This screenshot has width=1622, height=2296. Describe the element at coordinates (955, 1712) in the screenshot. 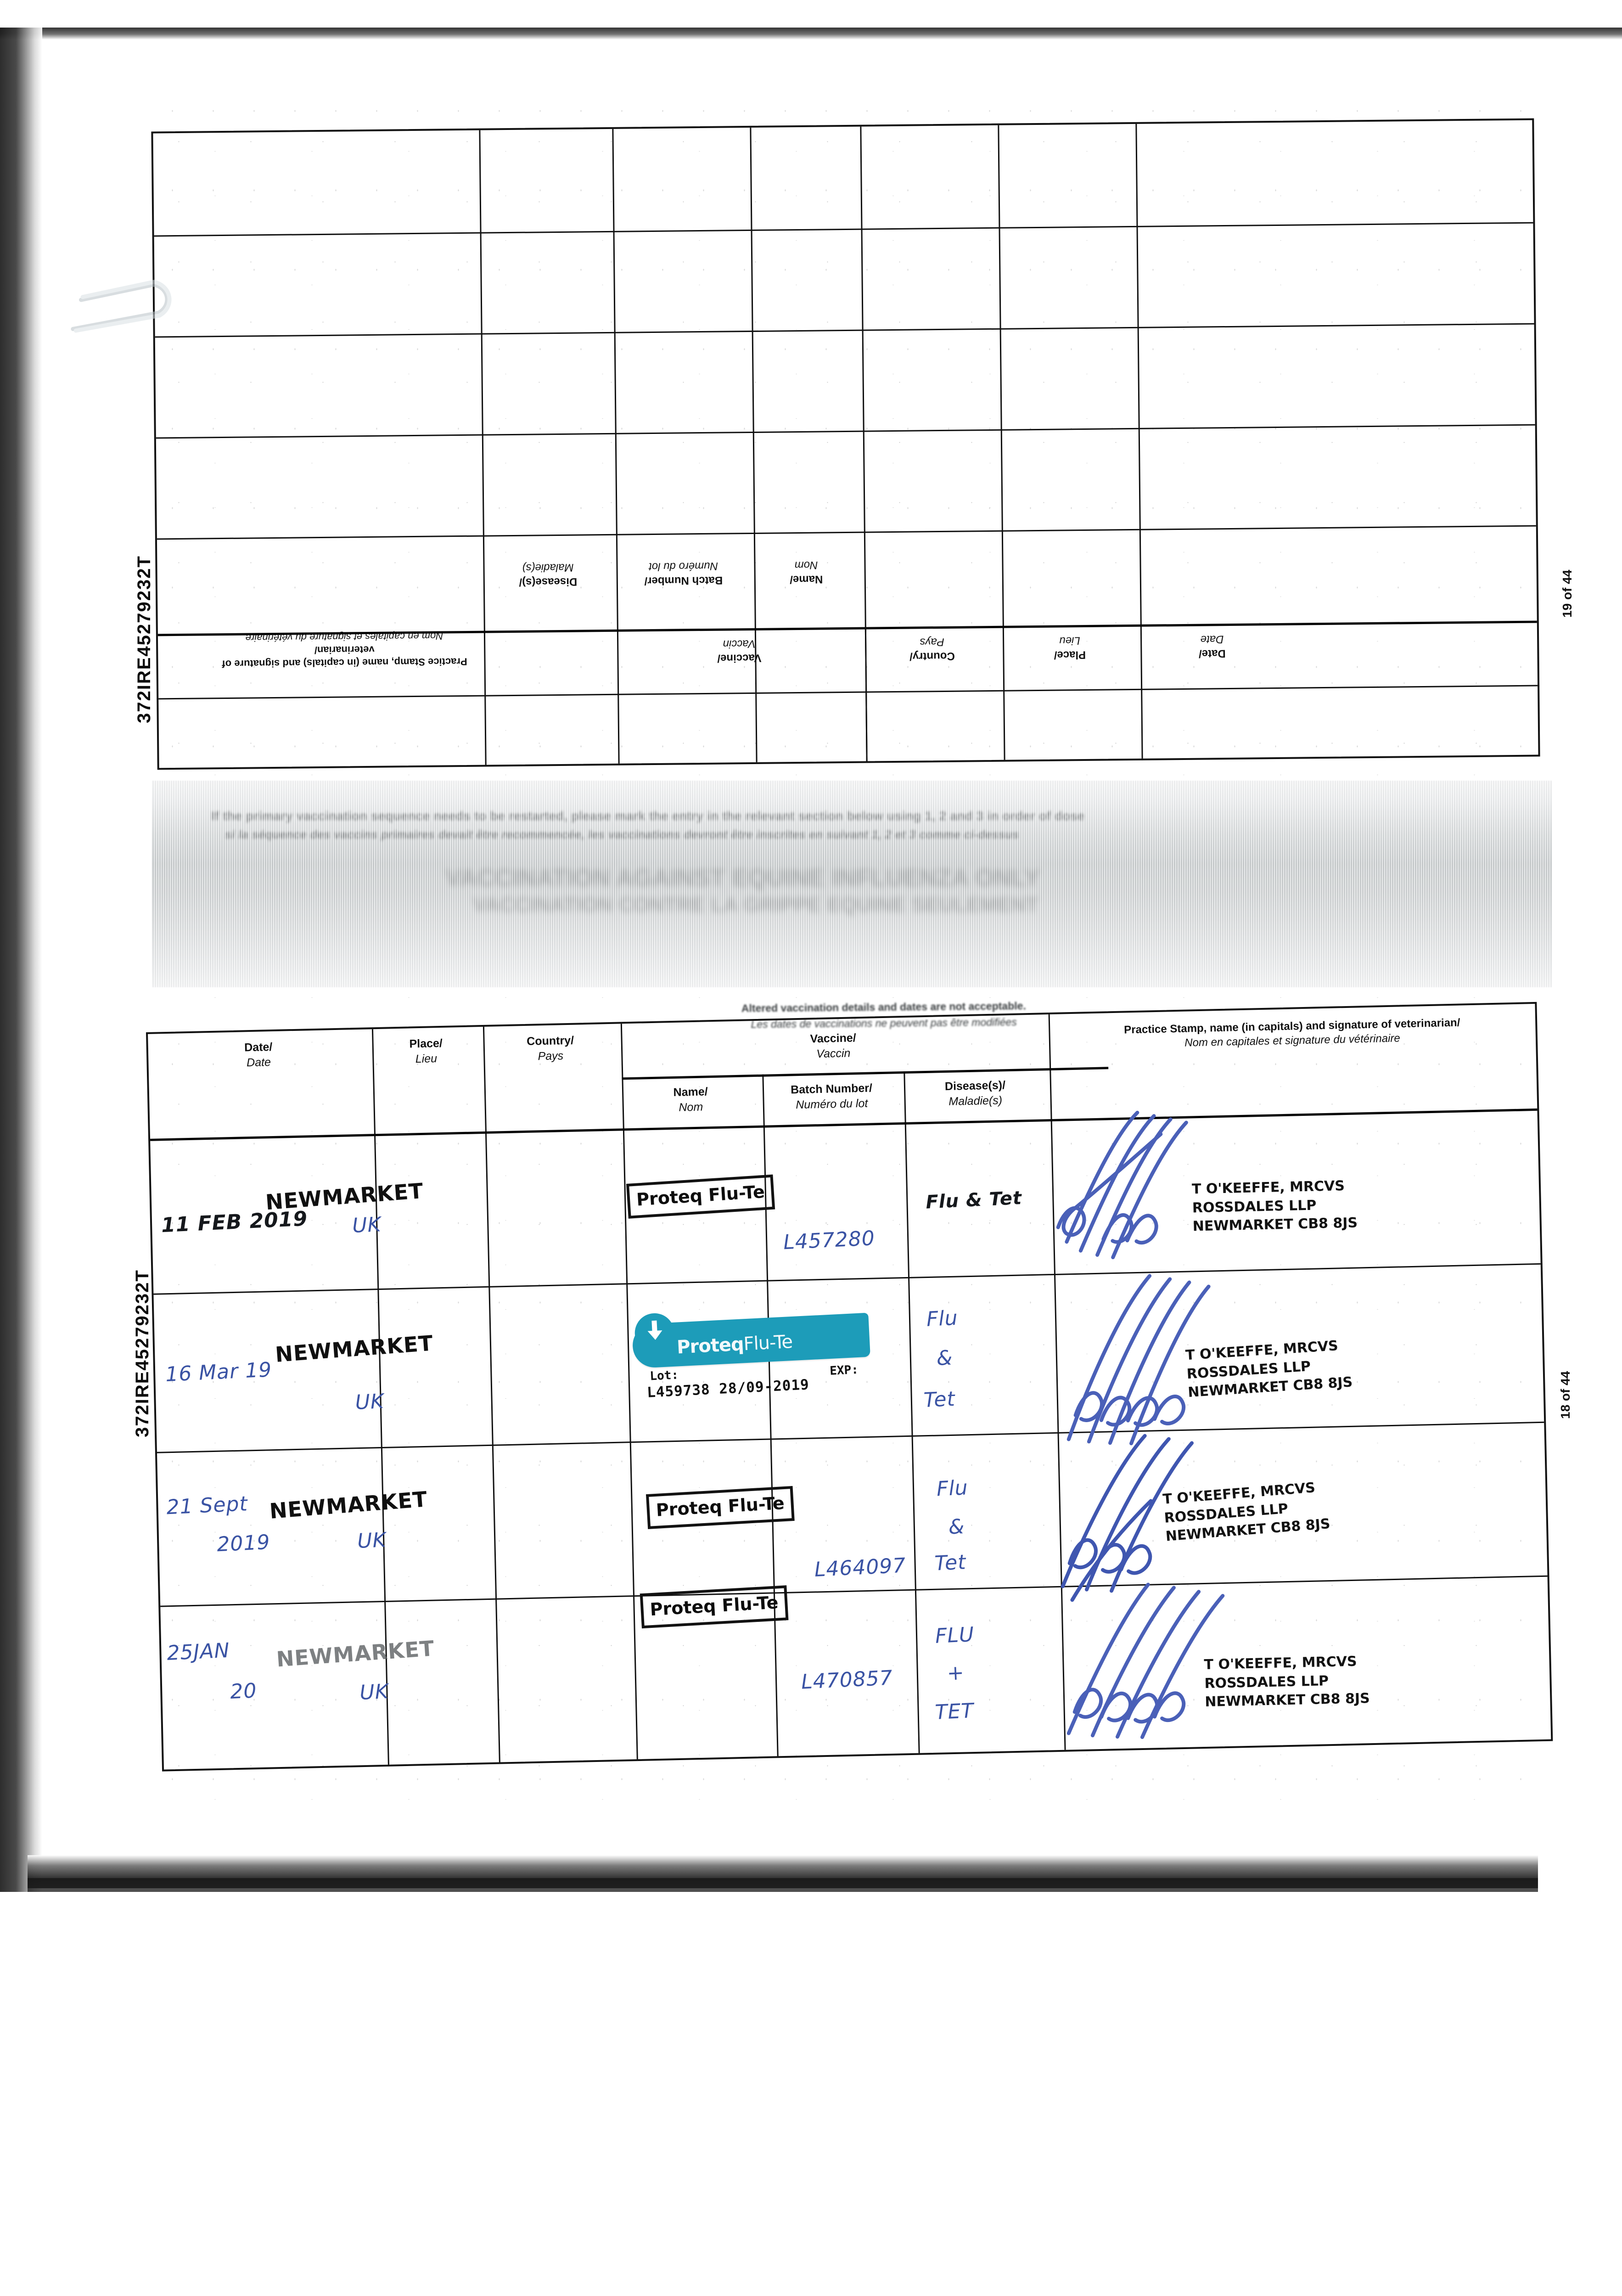

I see `row-4-disease-line3: TET` at that location.